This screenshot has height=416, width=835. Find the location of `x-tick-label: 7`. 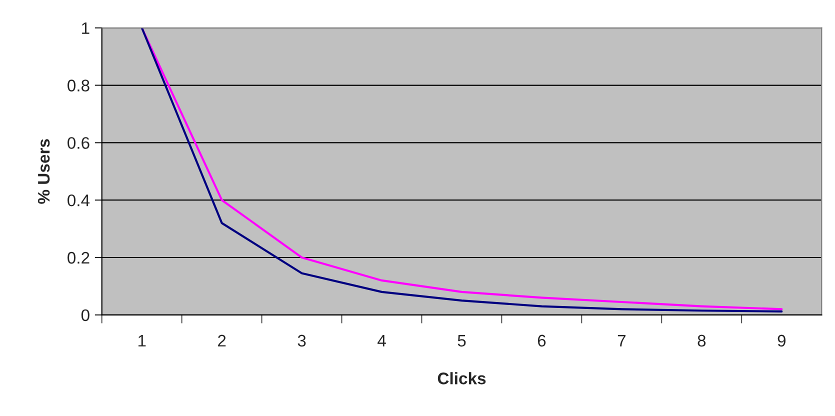

x-tick-label: 7 is located at coordinates (622, 340).